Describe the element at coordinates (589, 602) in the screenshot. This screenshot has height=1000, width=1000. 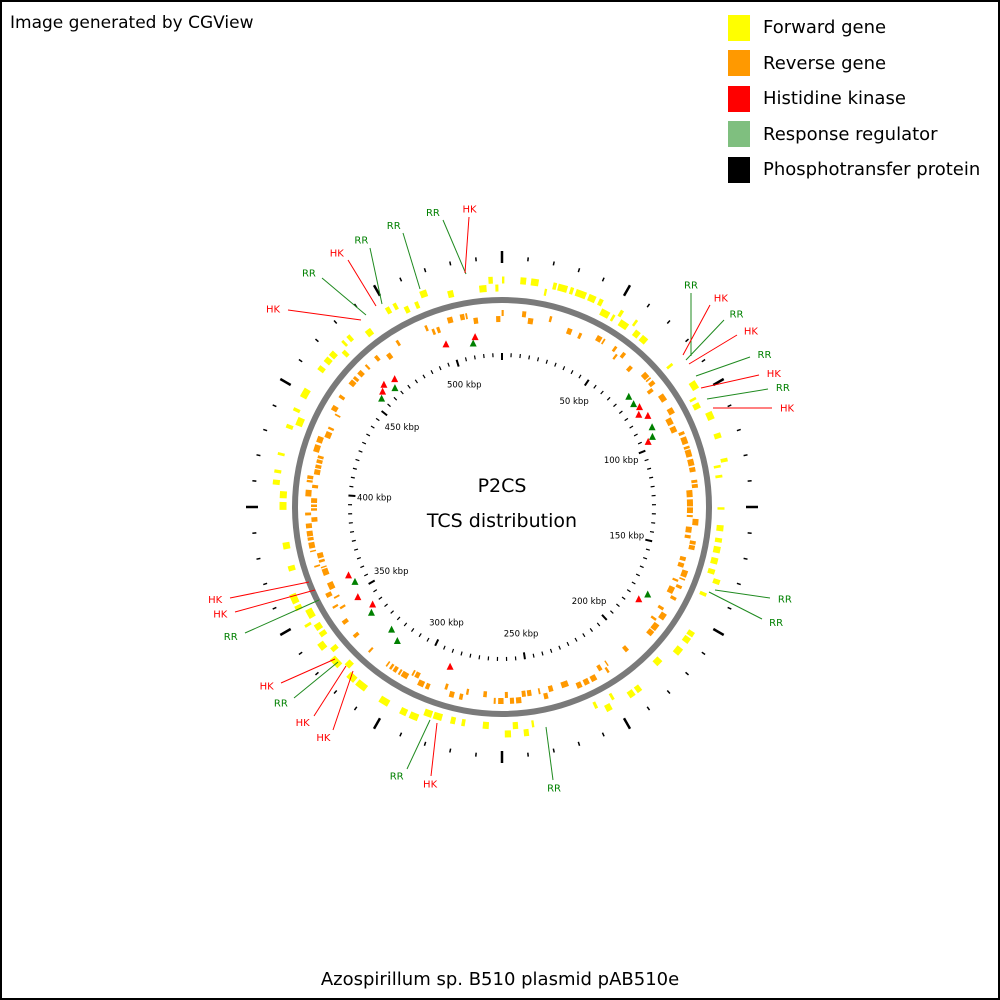
I see `kbp-tick-label: 200 kbp` at that location.